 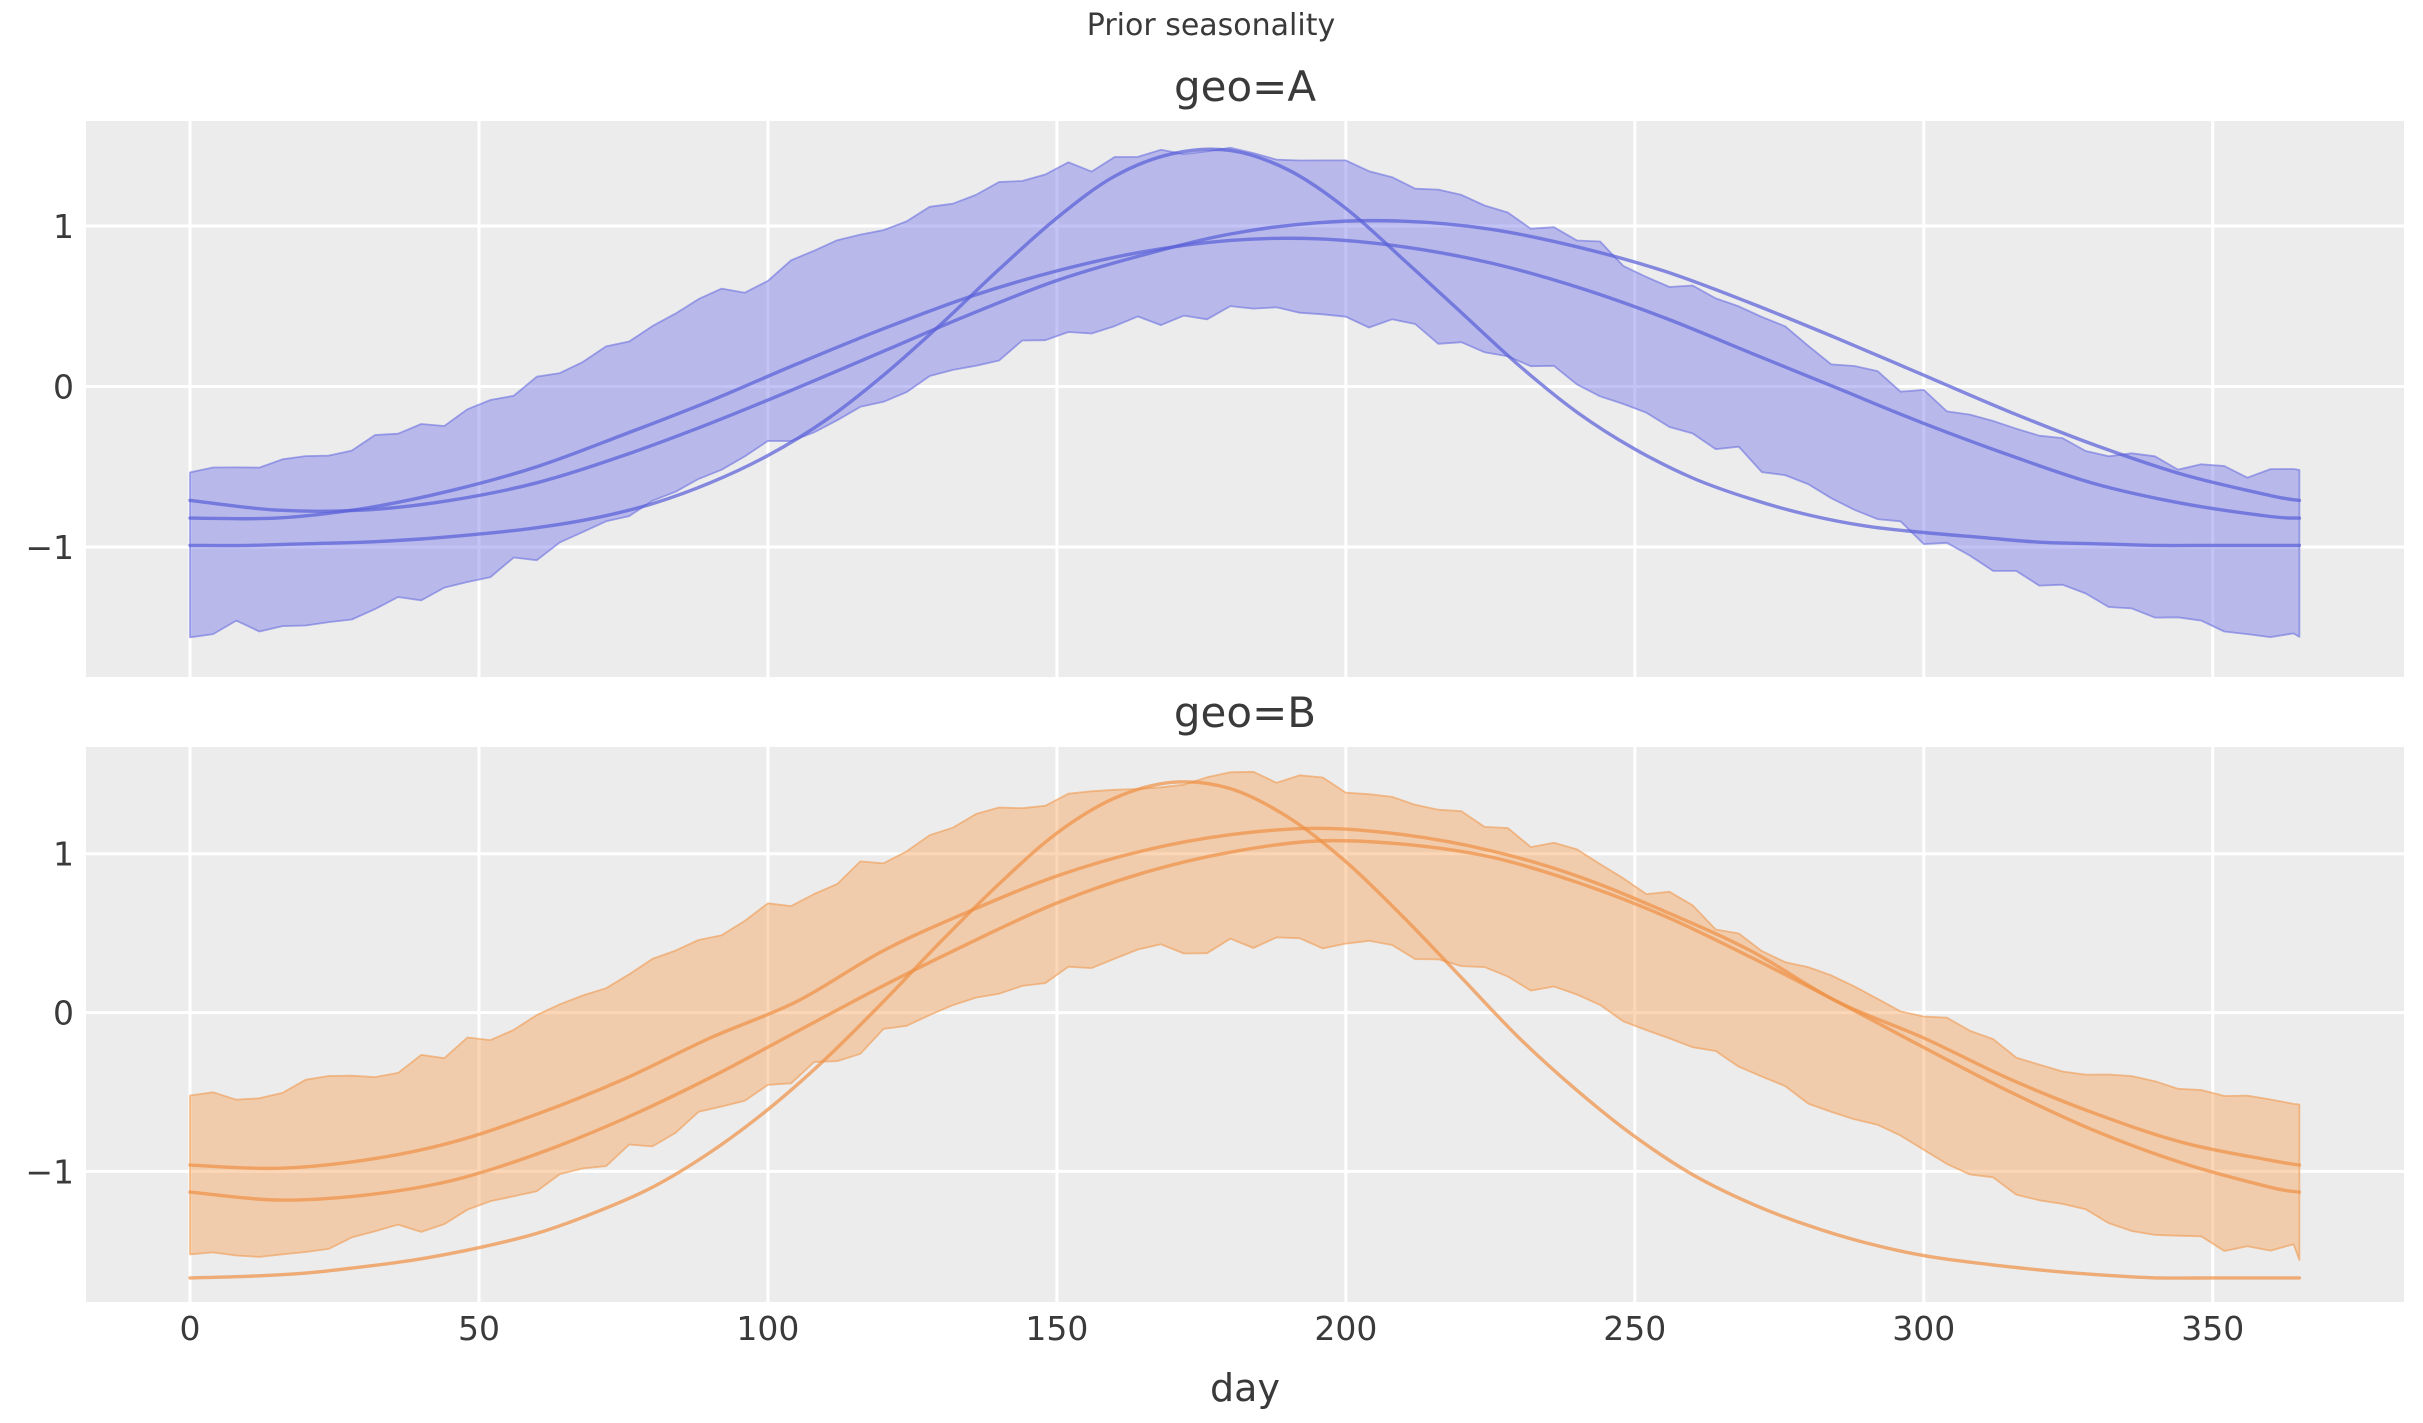 What do you see at coordinates (1245, 712) in the screenshot?
I see `subplot-b-title: geo=B` at bounding box center [1245, 712].